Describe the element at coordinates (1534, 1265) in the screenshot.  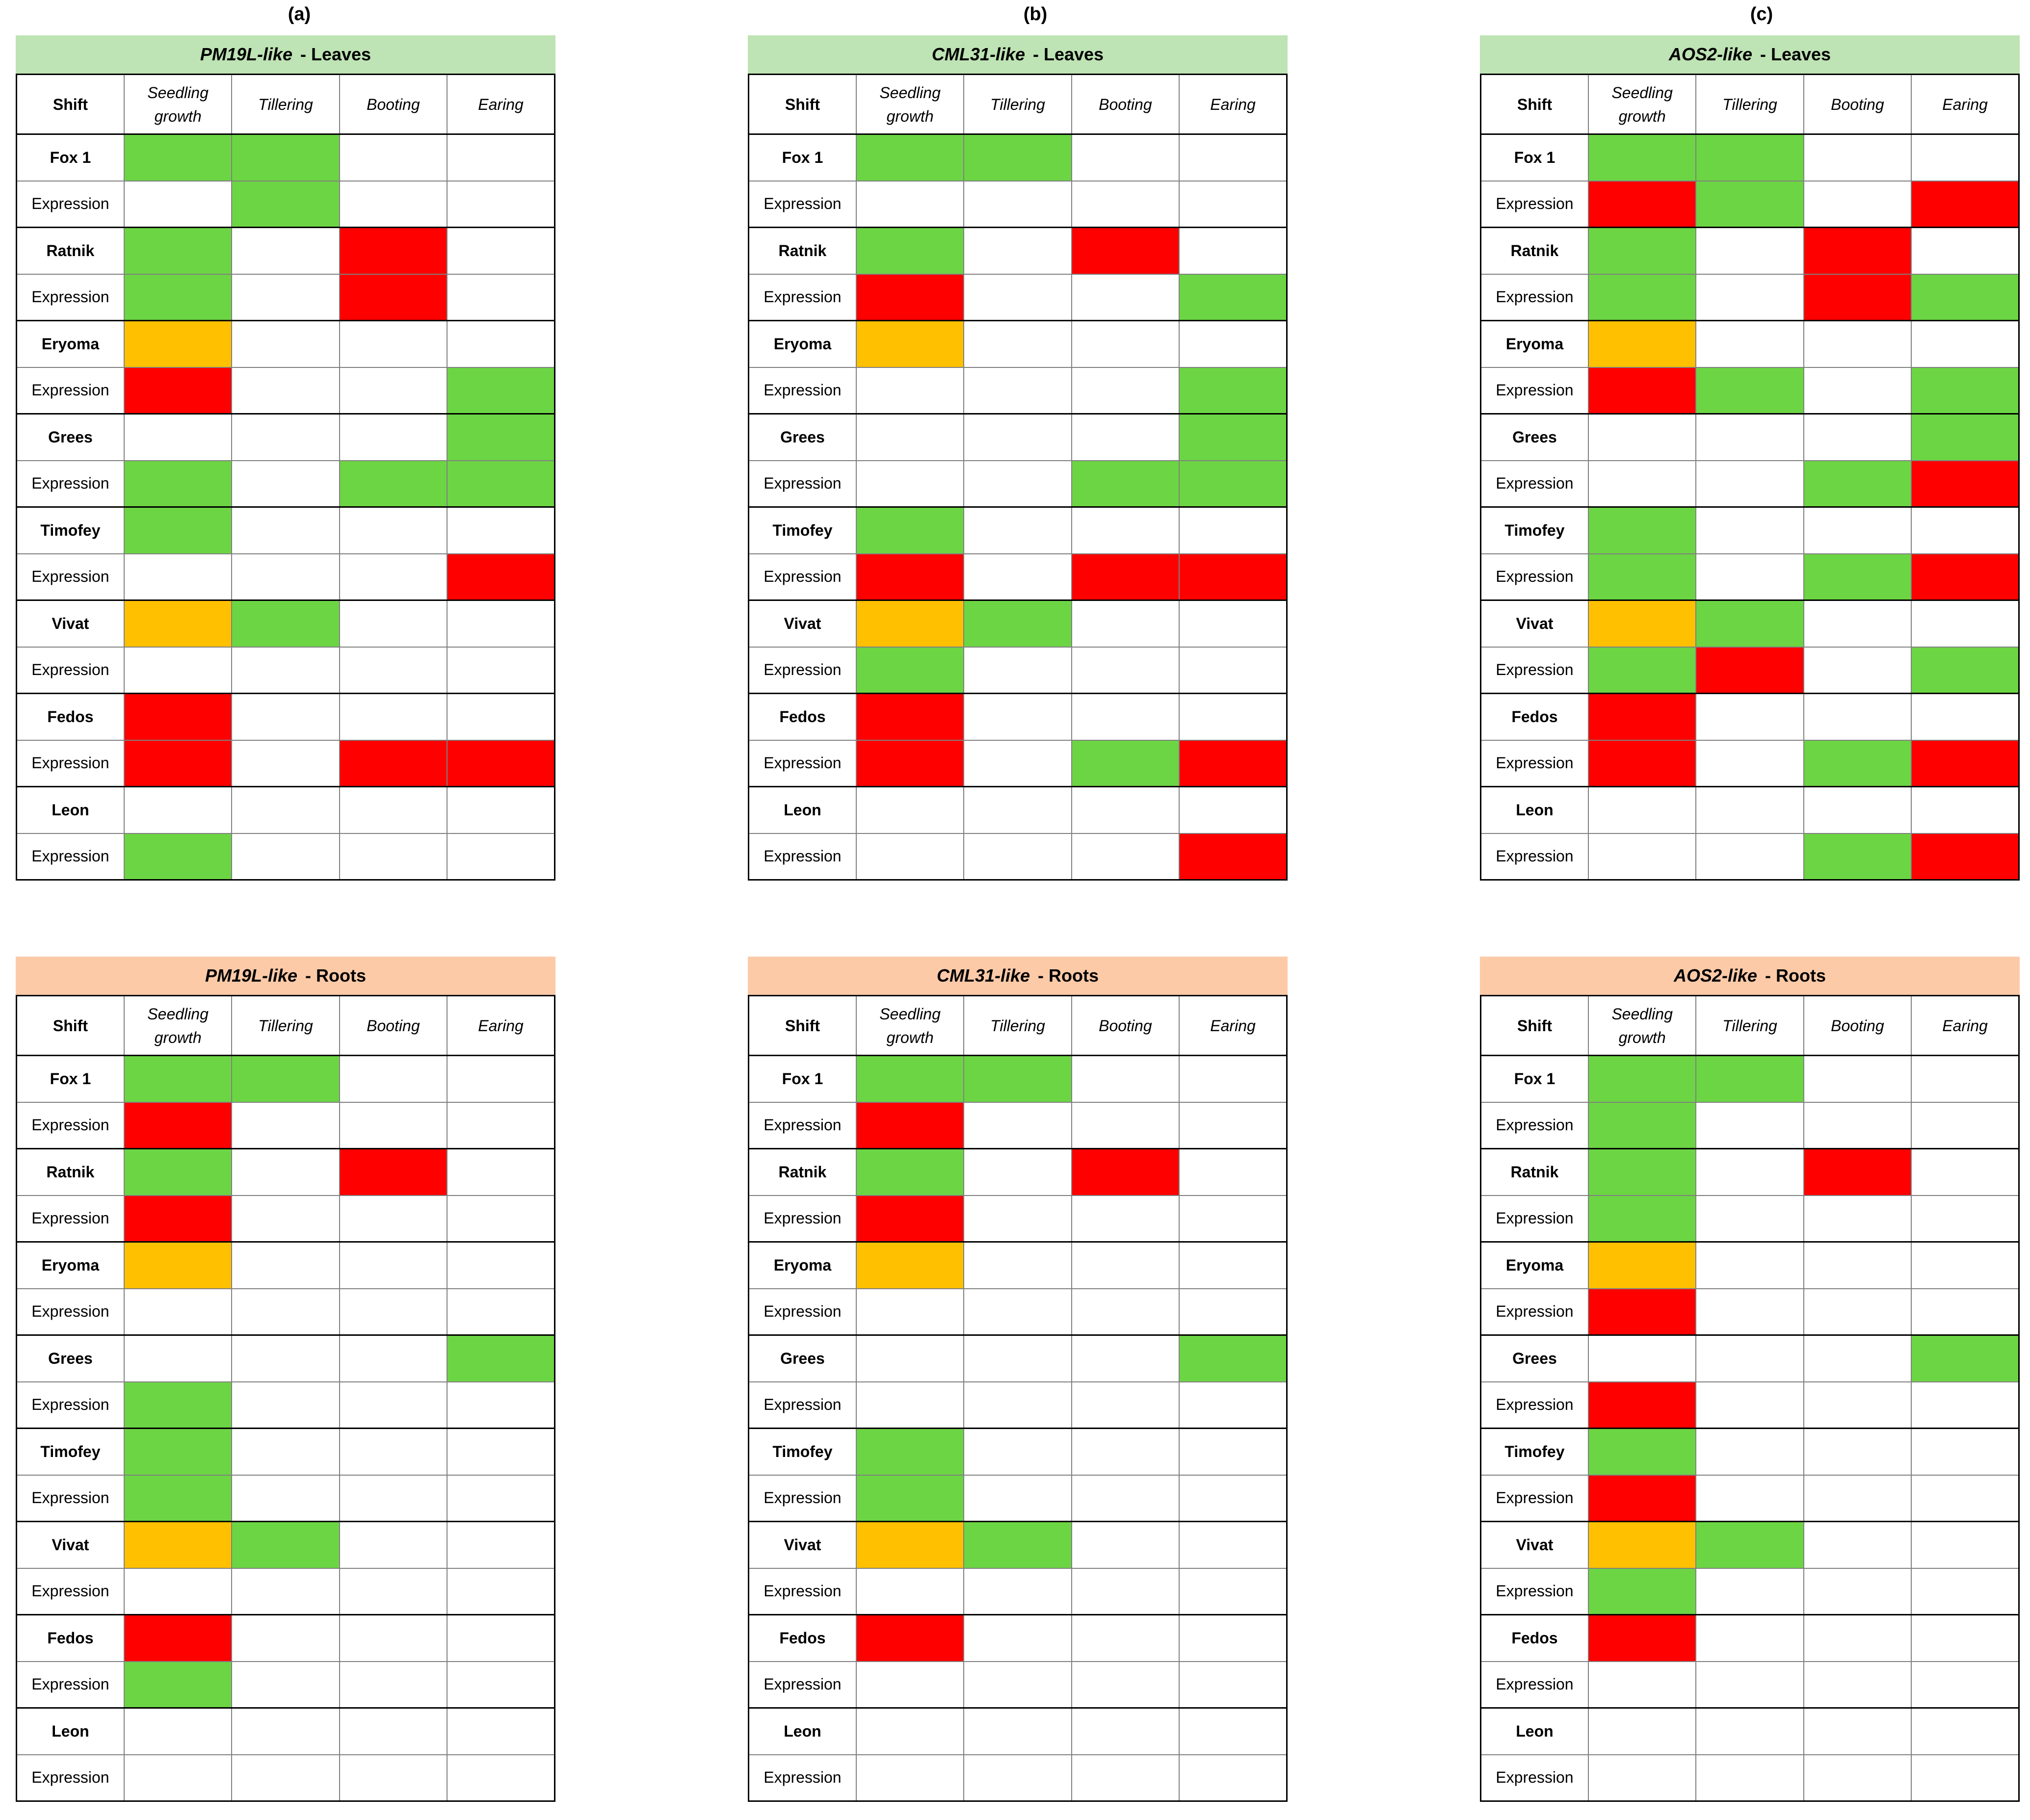
I see `cultivar-label: Eryoma` at that location.